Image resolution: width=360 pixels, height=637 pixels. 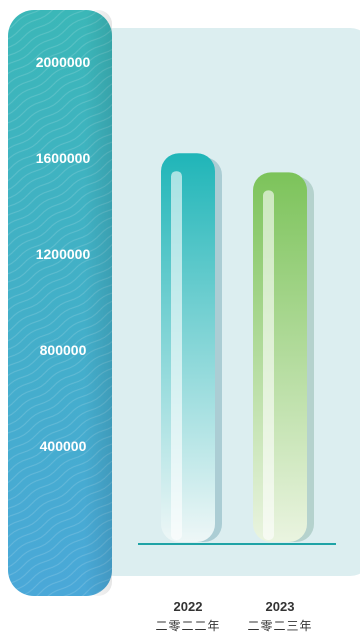 I want to click on y-axis-strip-shade, so click(x=98, y=303).